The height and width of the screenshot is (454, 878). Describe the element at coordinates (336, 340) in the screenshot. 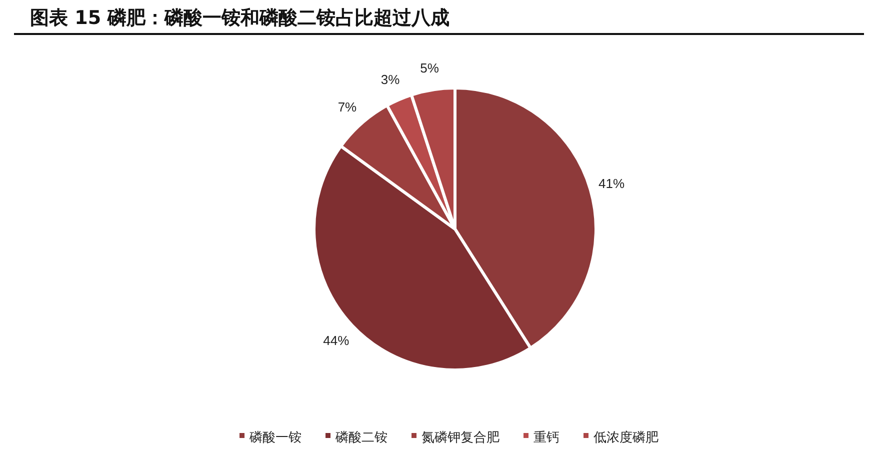

I see `data-label: 44%` at that location.